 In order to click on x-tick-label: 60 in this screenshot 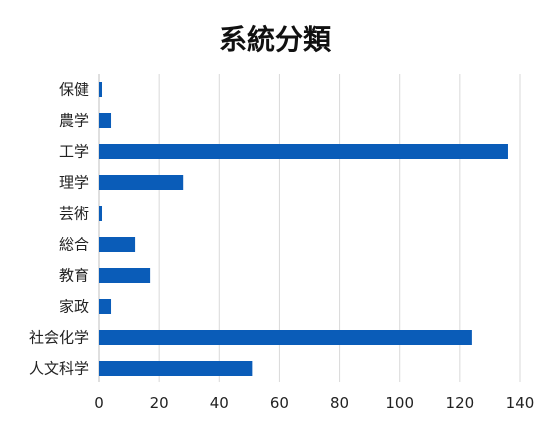, I will do `click(279, 403)`.